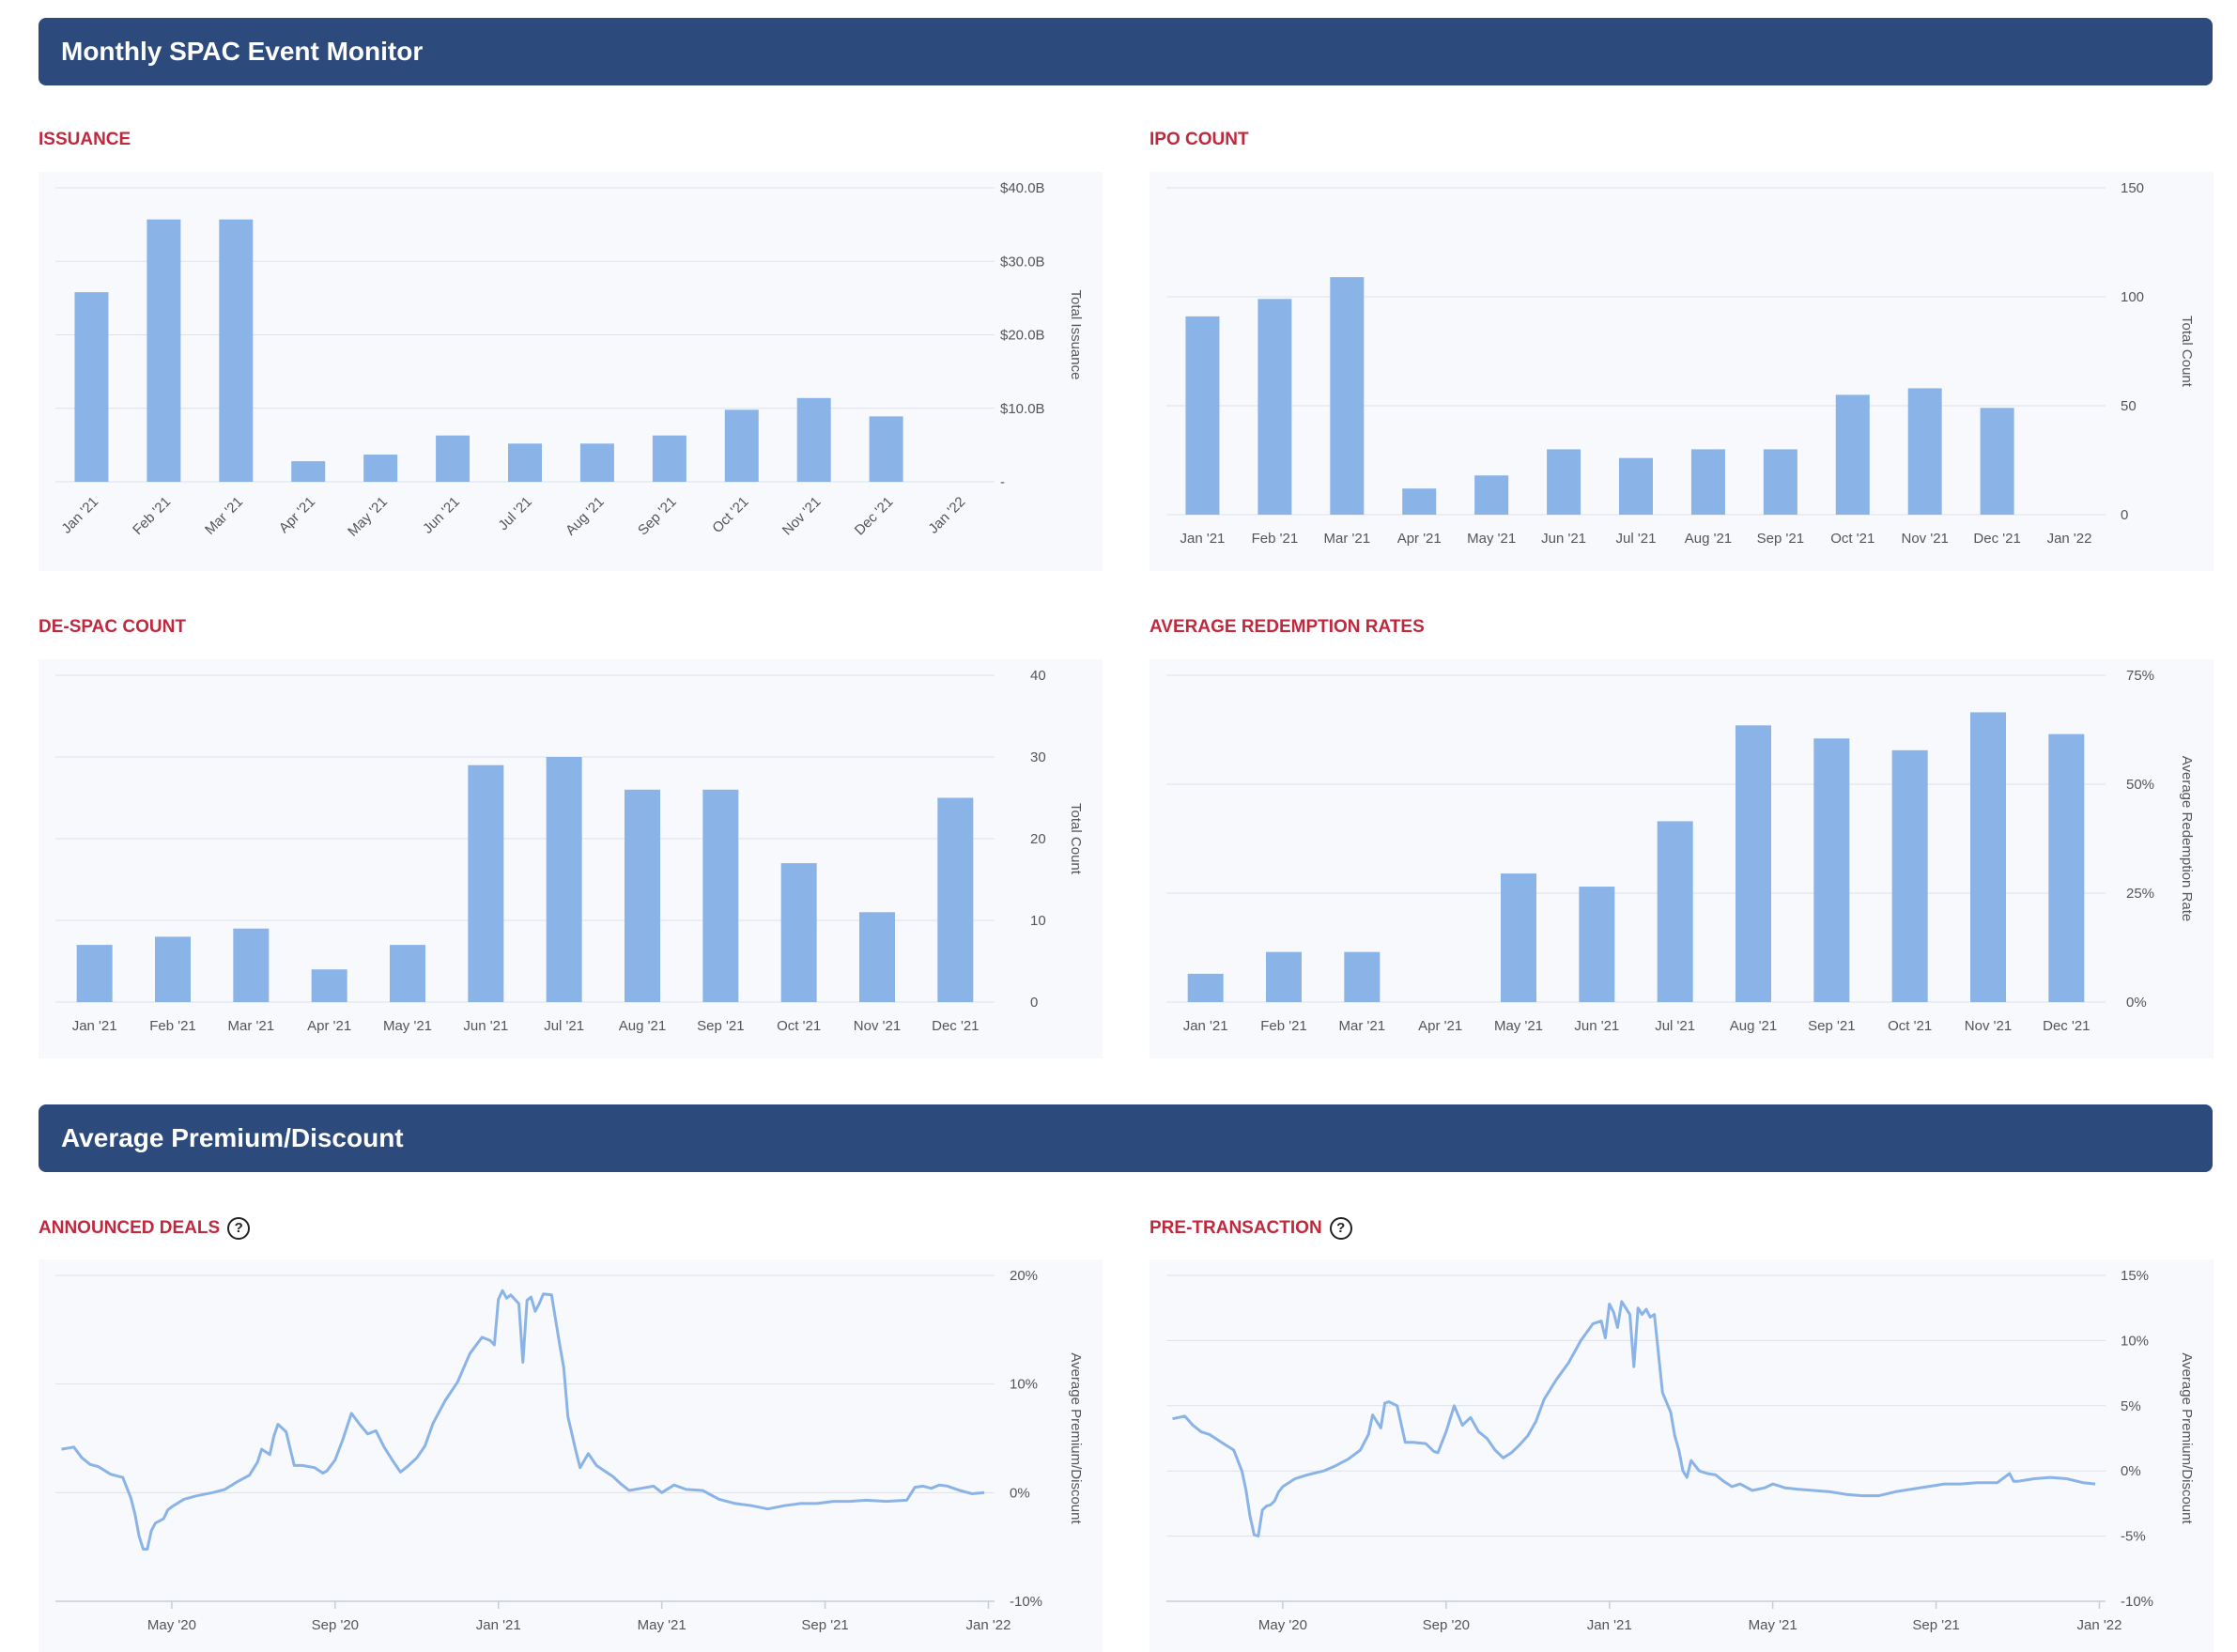 The height and width of the screenshot is (1652, 2237). Describe the element at coordinates (2131, 1471) in the screenshot. I see `y-tick-label: 0%` at that location.